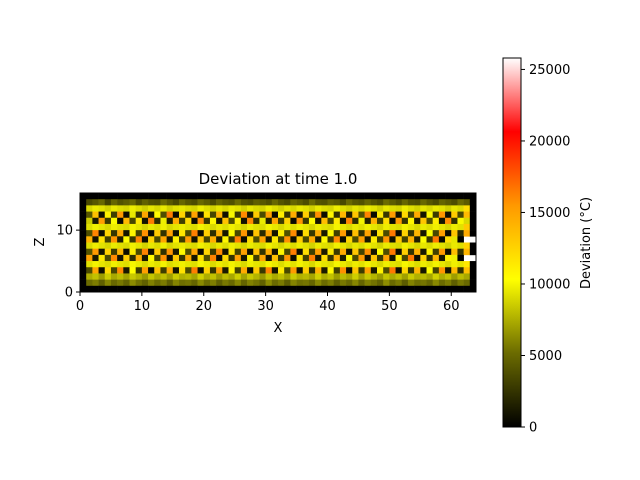  What do you see at coordinates (545, 356) in the screenshot?
I see `colorbar-tick-label: 5000` at bounding box center [545, 356].